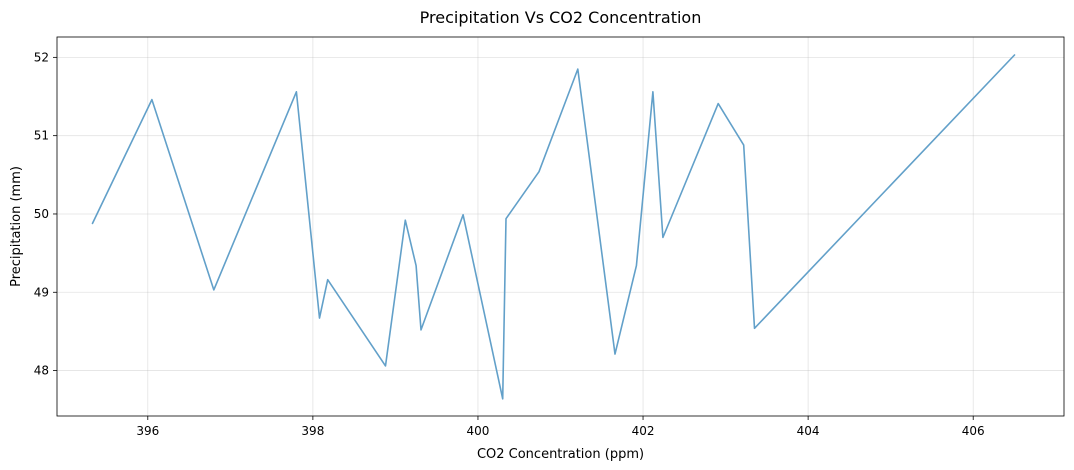  I want to click on x-tick-label: 406, so click(973, 431).